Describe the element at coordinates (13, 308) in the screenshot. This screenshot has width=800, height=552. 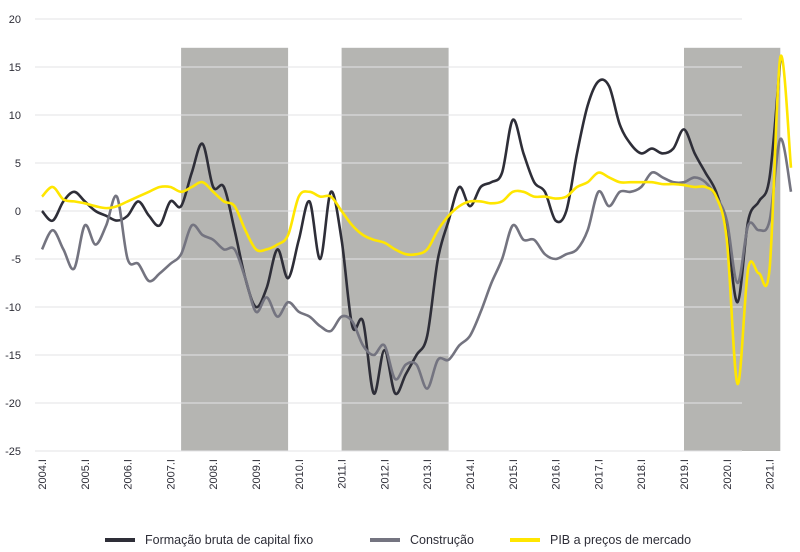
I see `y-tick-label: -10` at that location.